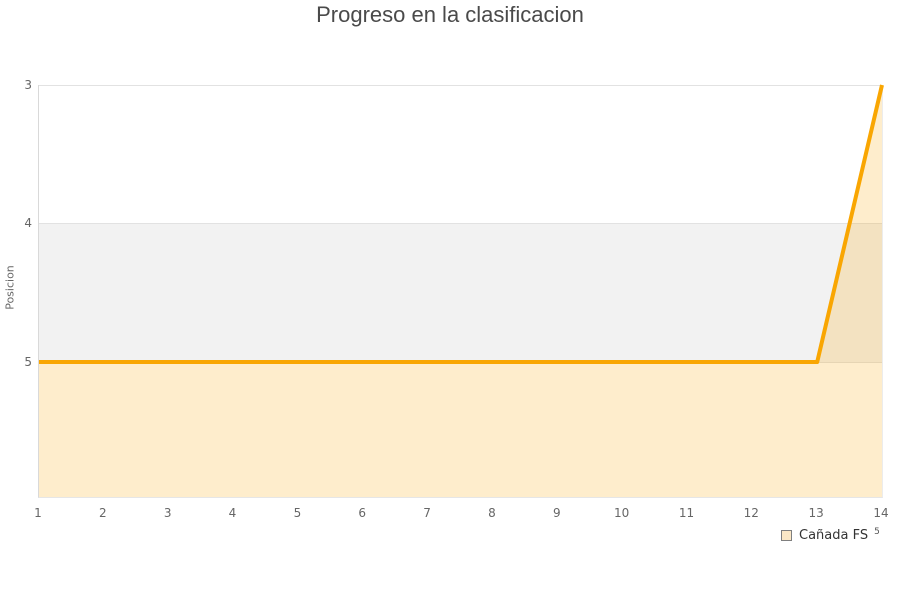 The image size is (900, 600). I want to click on x-tick-label: 2, so click(102, 513).